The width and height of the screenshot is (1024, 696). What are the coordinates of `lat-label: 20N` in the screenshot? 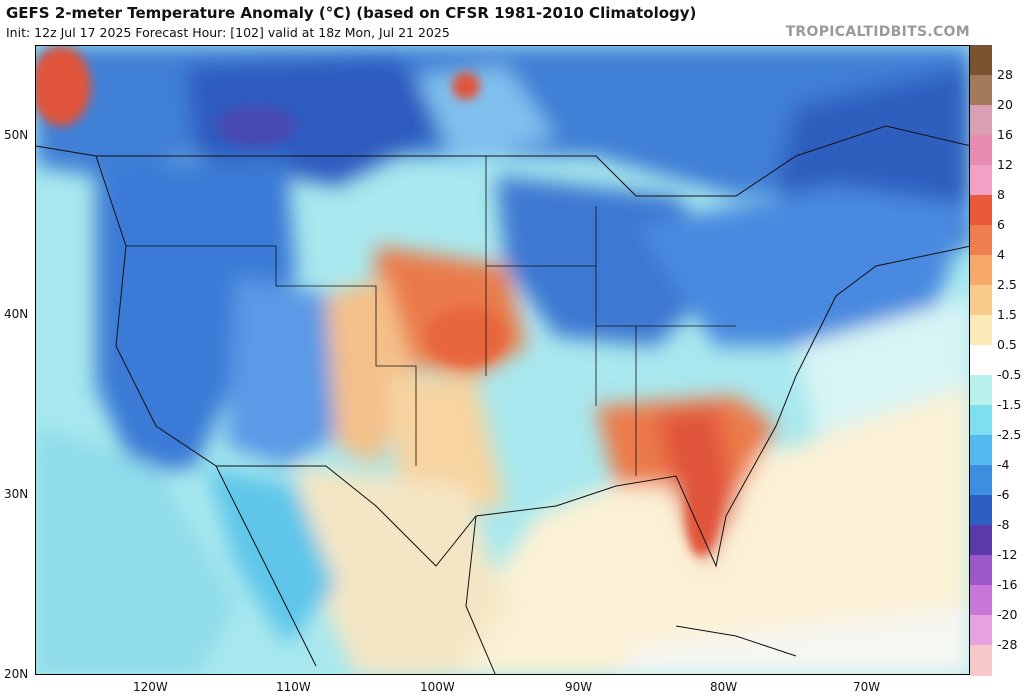 It's located at (16, 674).